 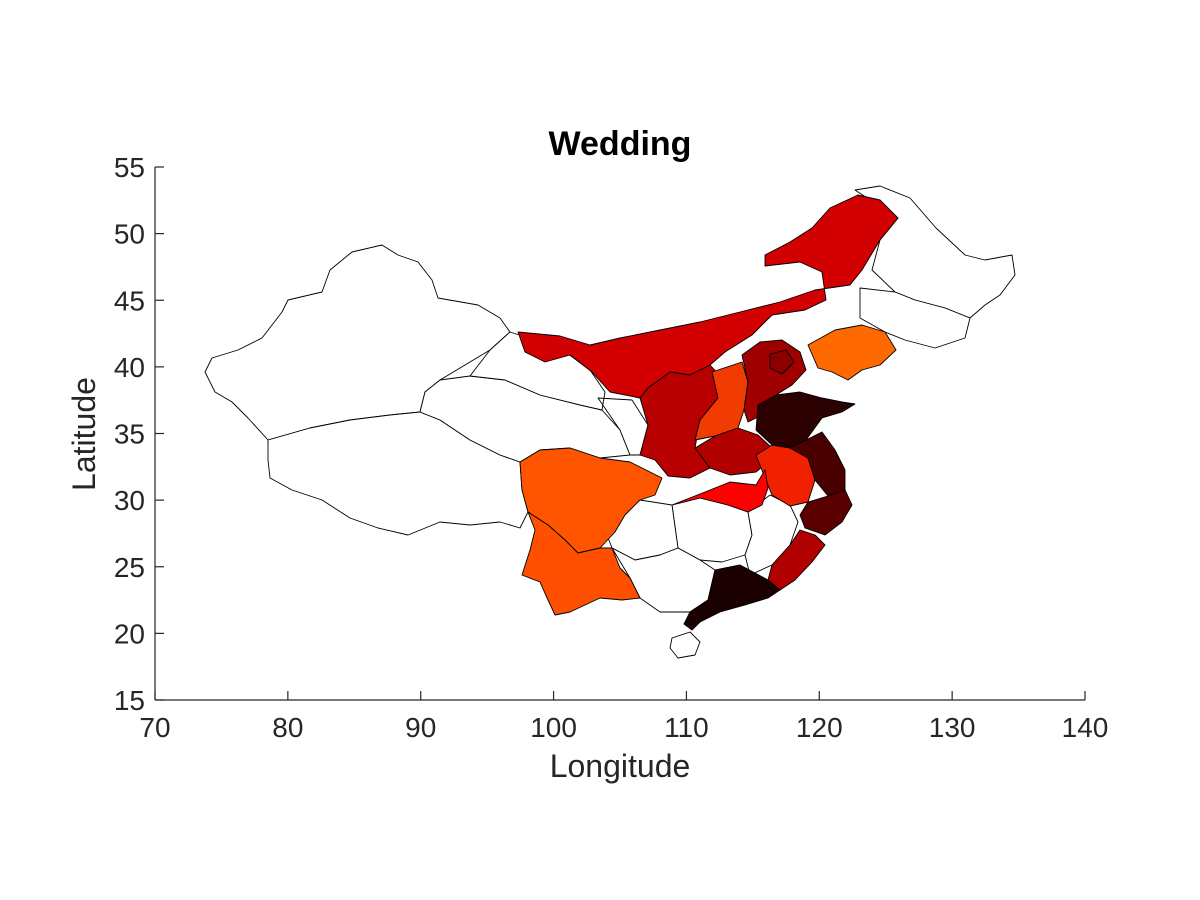 I want to click on region-zhejiang, so click(x=826, y=512).